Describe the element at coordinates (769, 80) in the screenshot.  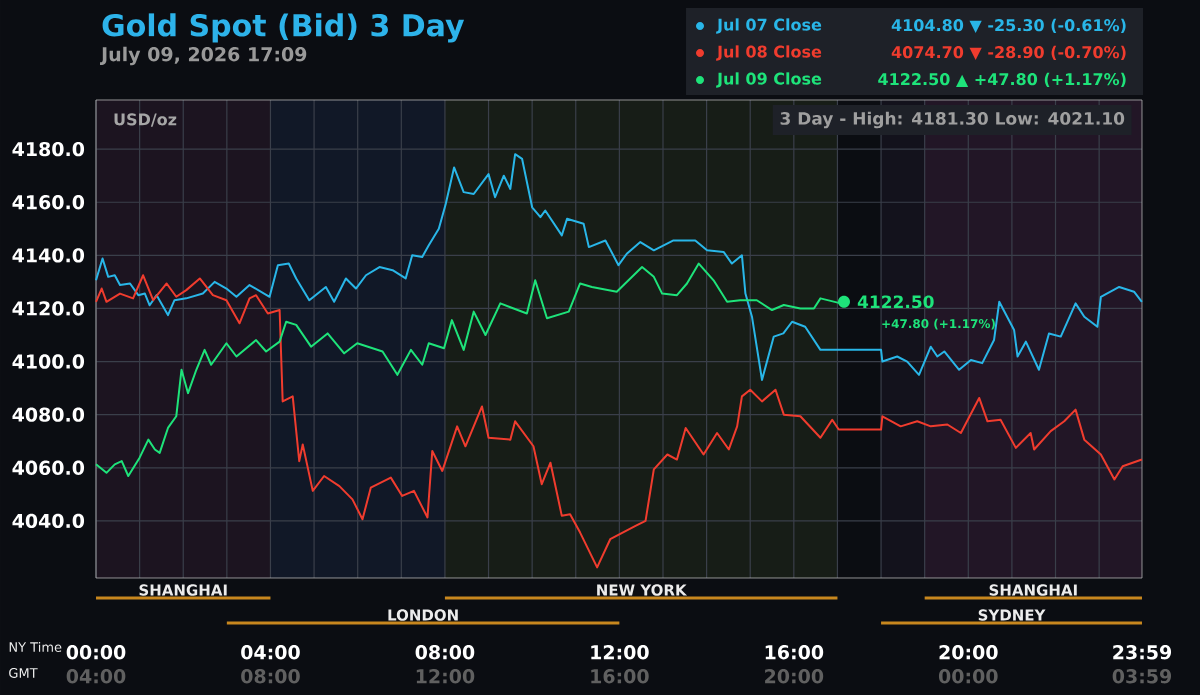
I see `legend-label: Jul 09 Close` at that location.